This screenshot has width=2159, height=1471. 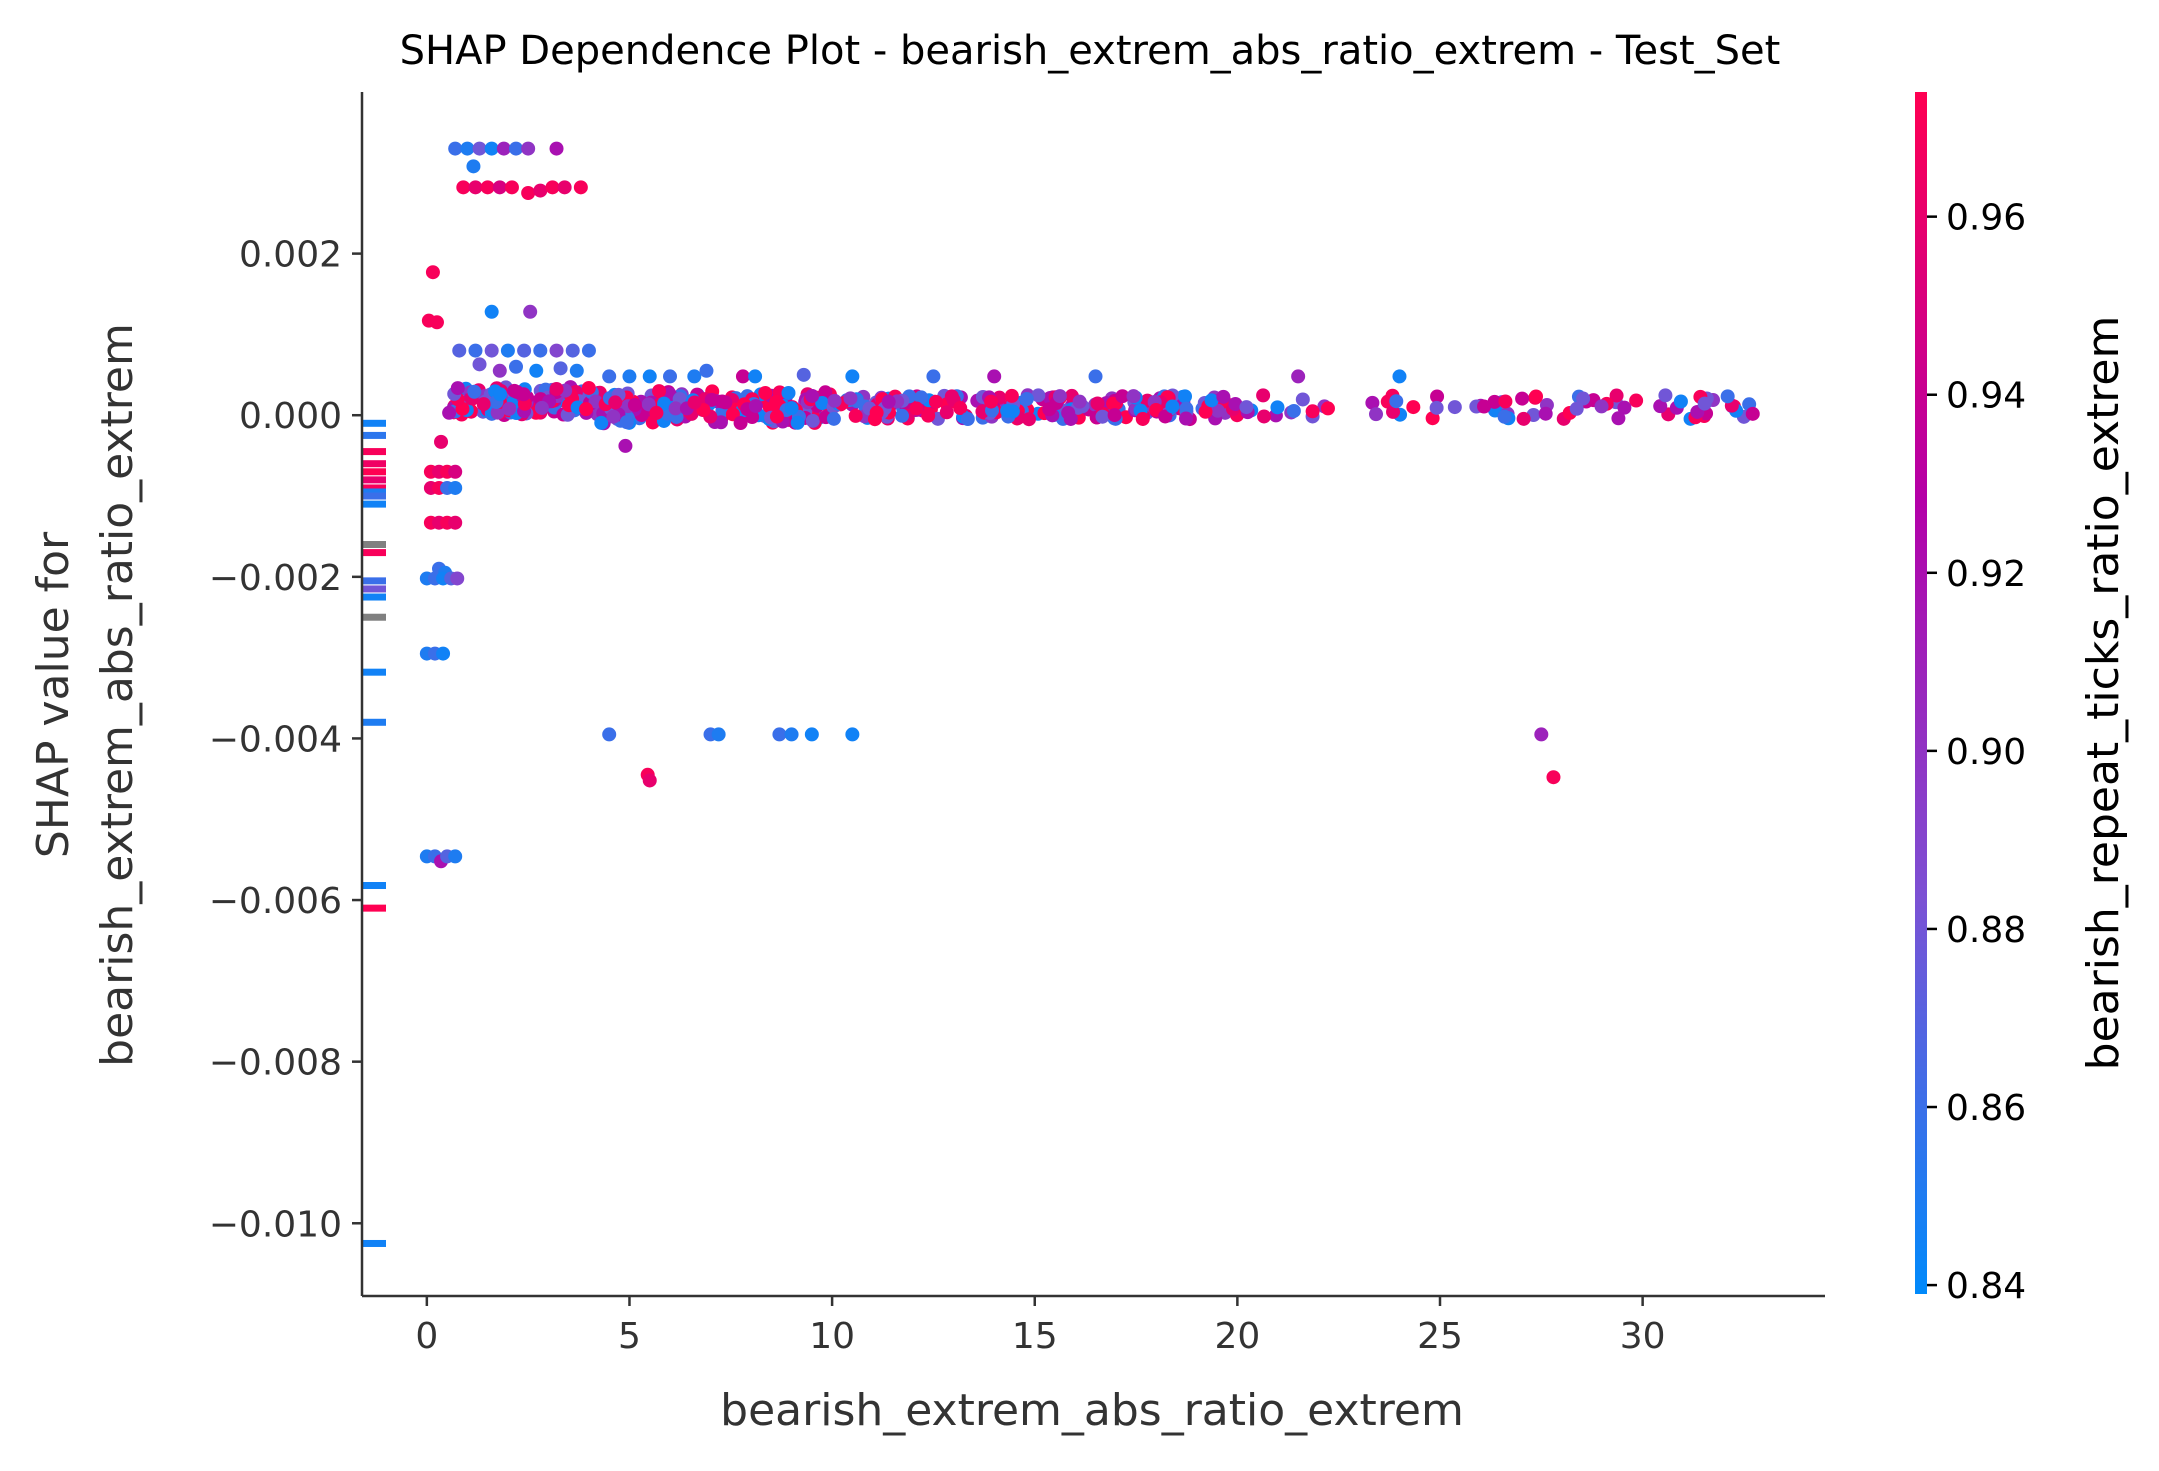 What do you see at coordinates (1092, 1410) in the screenshot?
I see `x-axis-title: bearish_extrem_abs_ratio_extrem` at bounding box center [1092, 1410].